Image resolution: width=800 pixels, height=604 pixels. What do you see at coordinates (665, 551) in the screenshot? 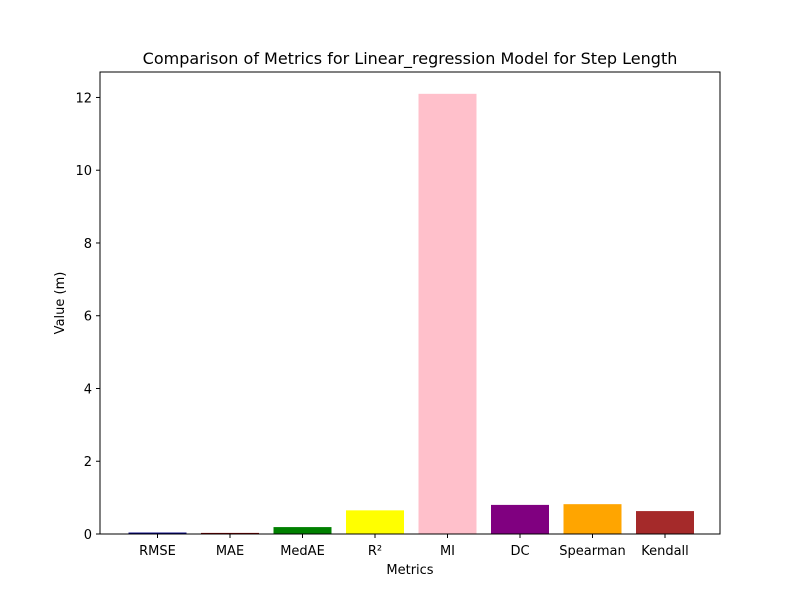
I see `x-tick-label: Kendall` at bounding box center [665, 551].